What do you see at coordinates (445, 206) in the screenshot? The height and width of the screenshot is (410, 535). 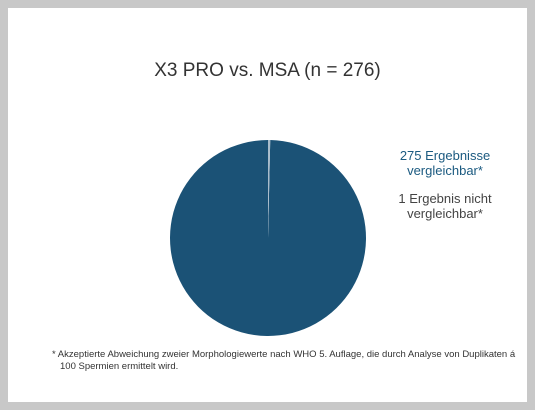 I see `legend-entry: 1 Ergebnis nicht vergleichbar*` at bounding box center [445, 206].